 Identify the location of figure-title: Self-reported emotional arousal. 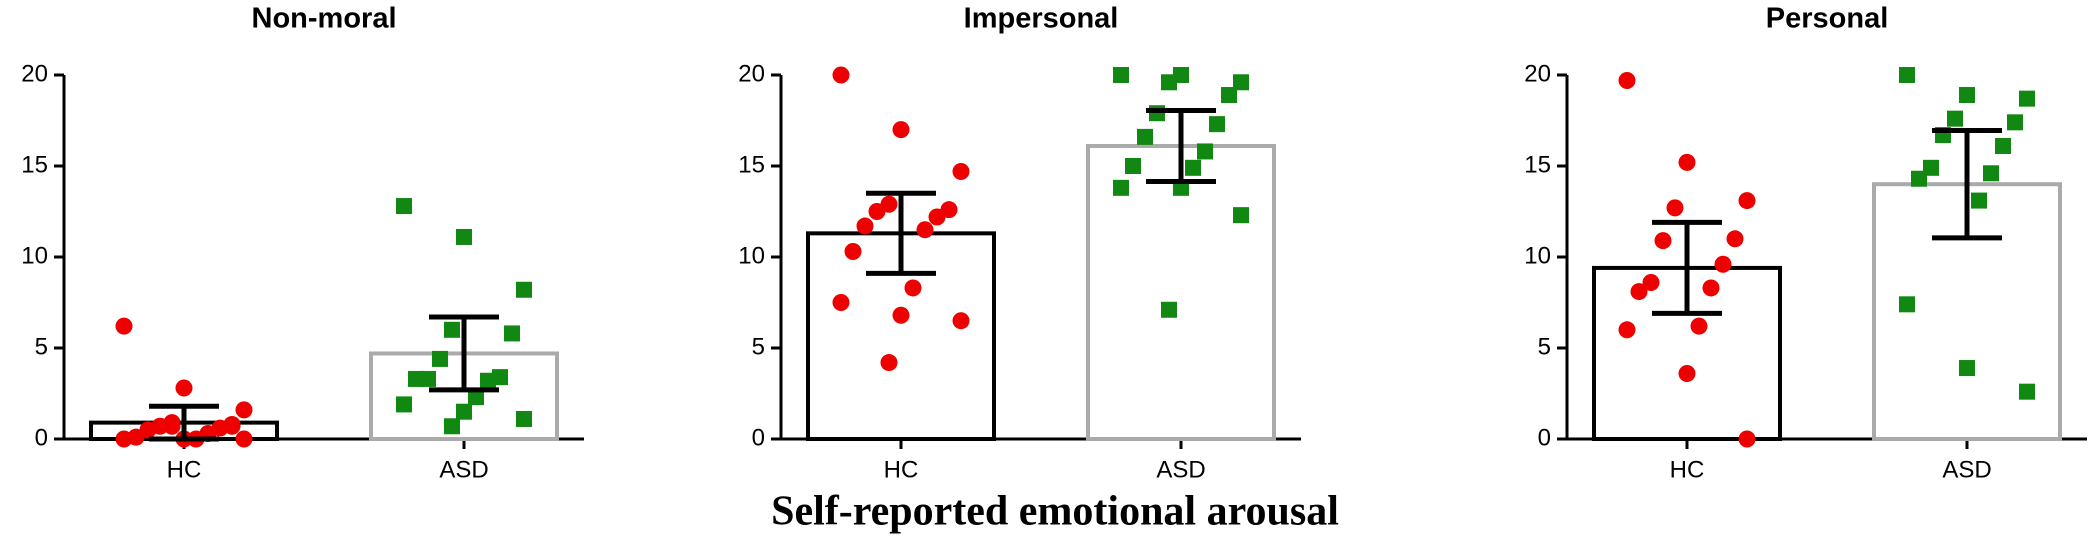
(1055, 512).